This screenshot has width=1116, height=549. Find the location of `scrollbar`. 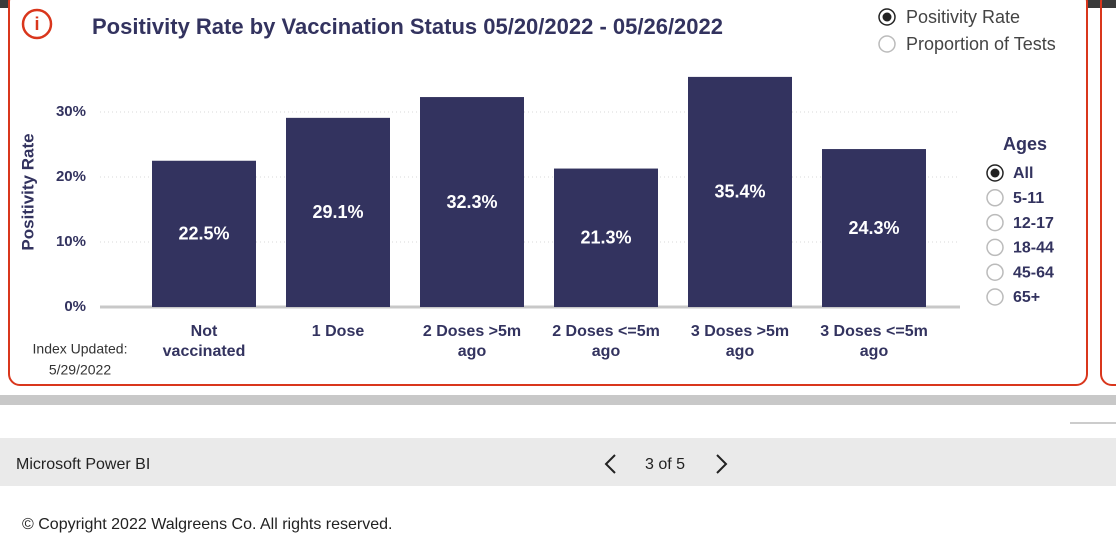

scrollbar is located at coordinates (558, 400).